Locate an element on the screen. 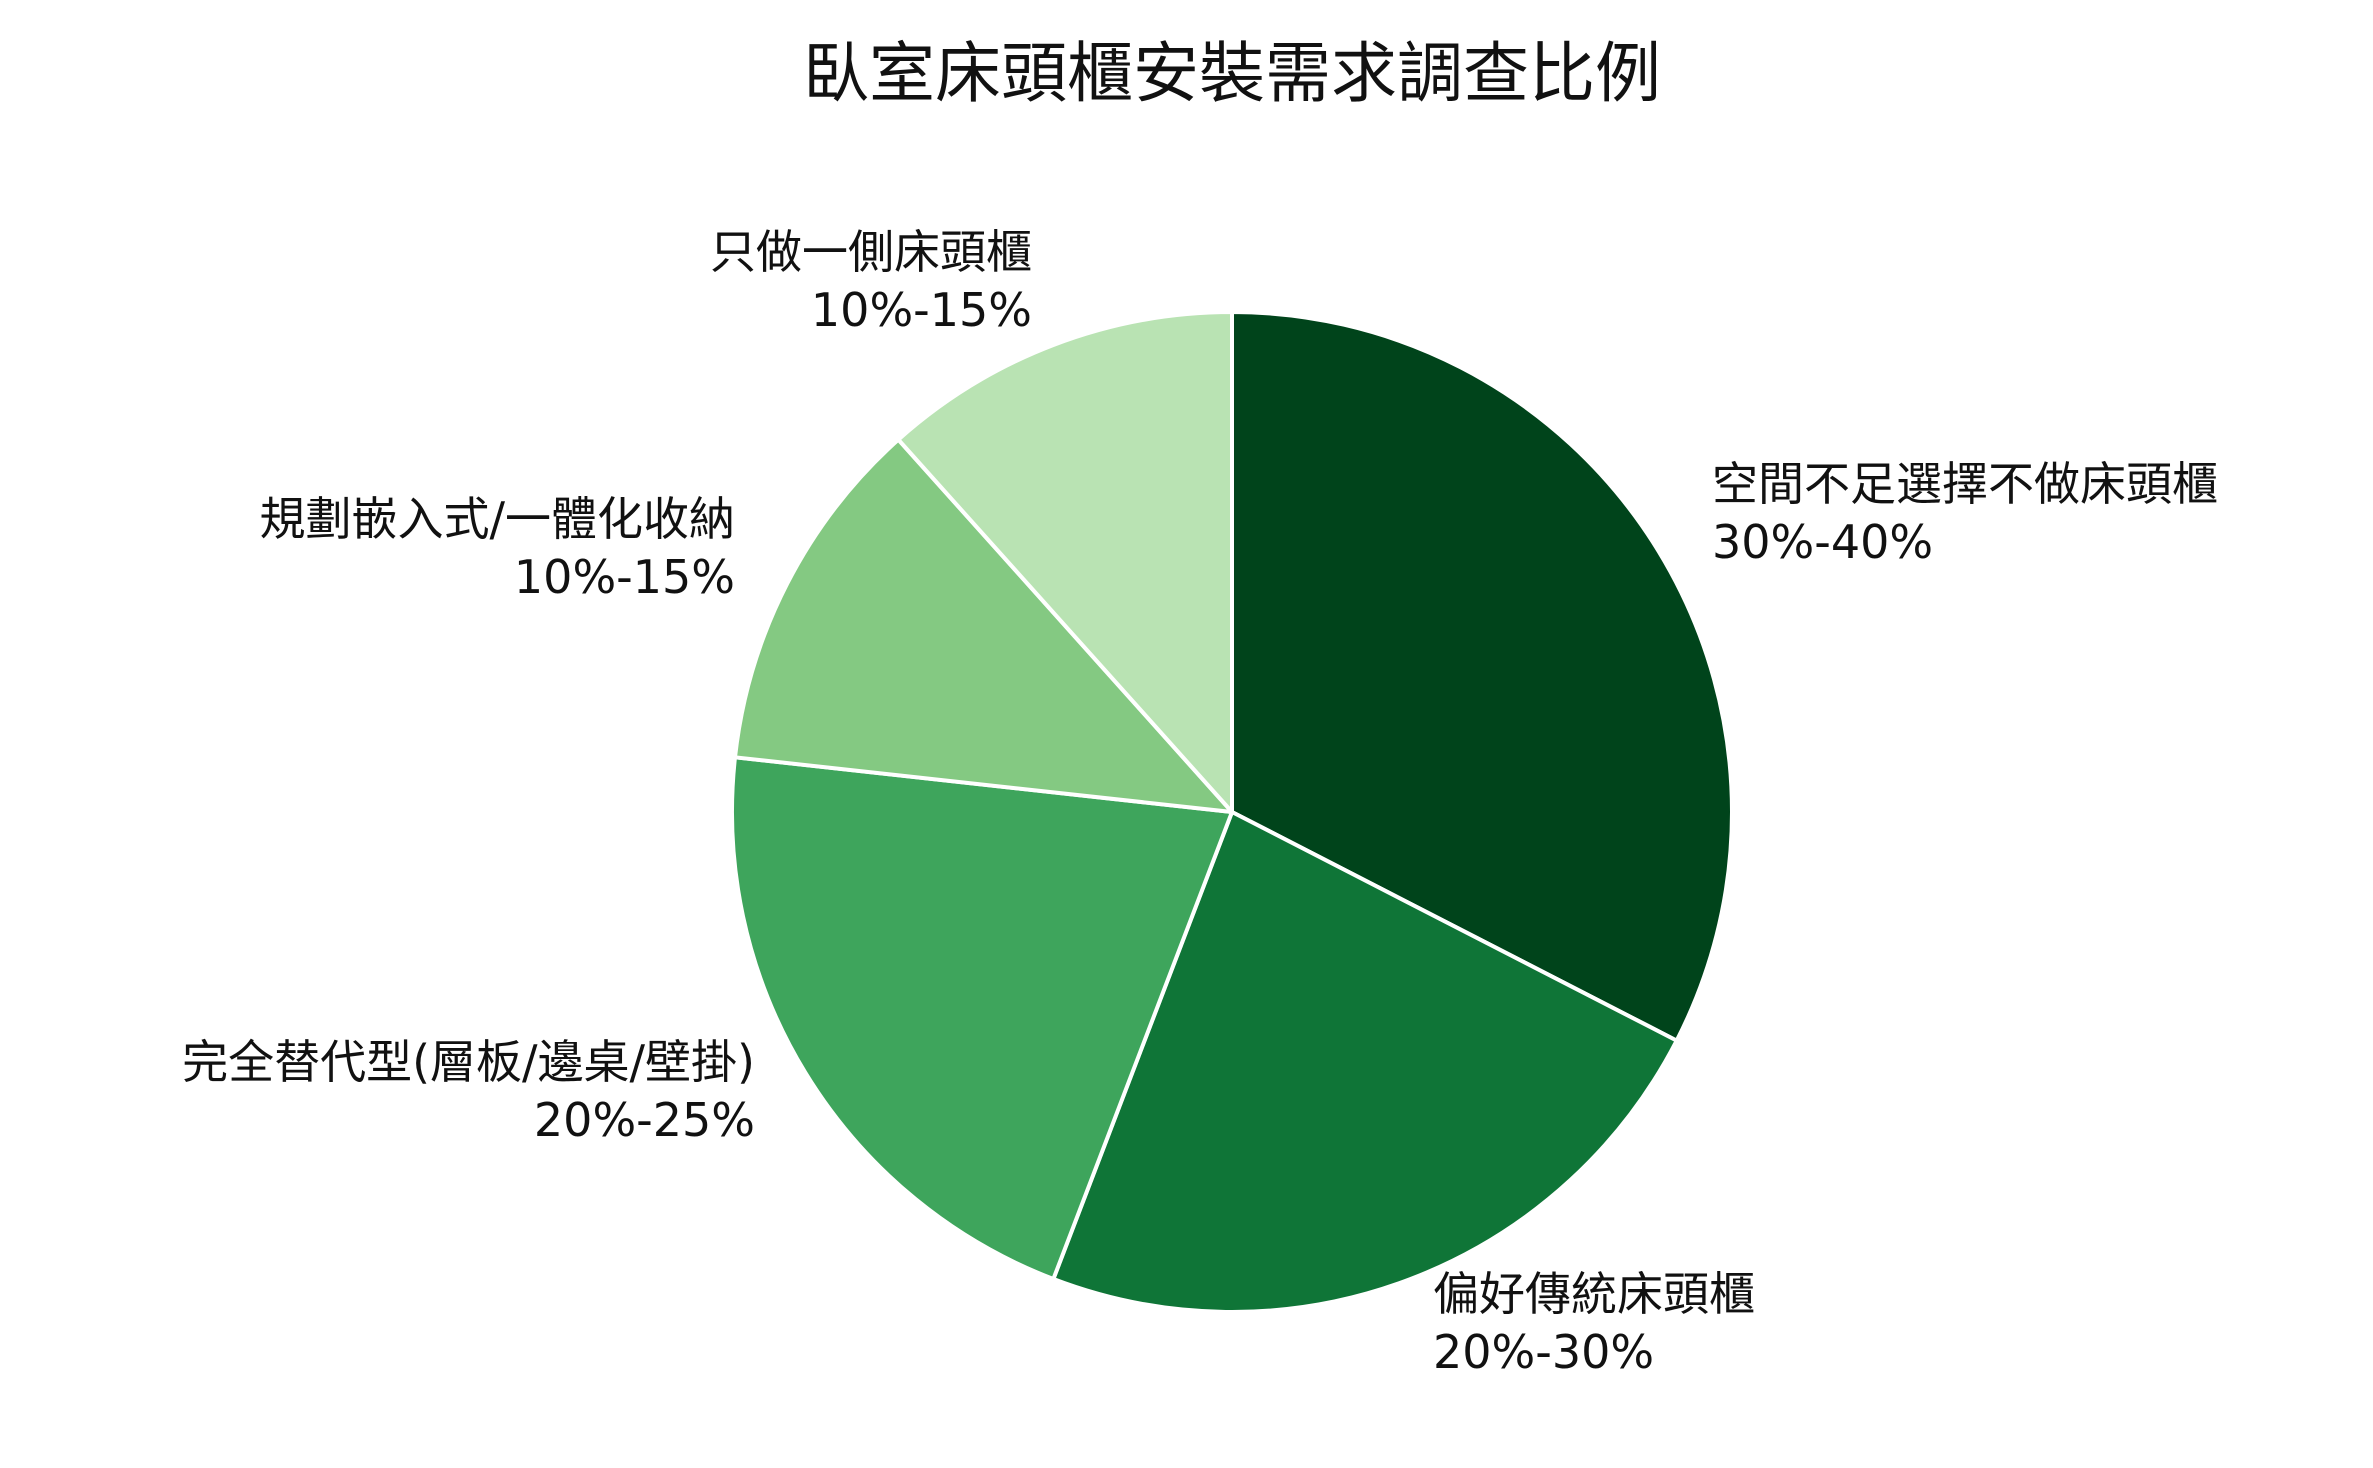 The image size is (2373, 1468). slice-label-4: 規劃嵌入式/一體化收納 is located at coordinates (498, 519).